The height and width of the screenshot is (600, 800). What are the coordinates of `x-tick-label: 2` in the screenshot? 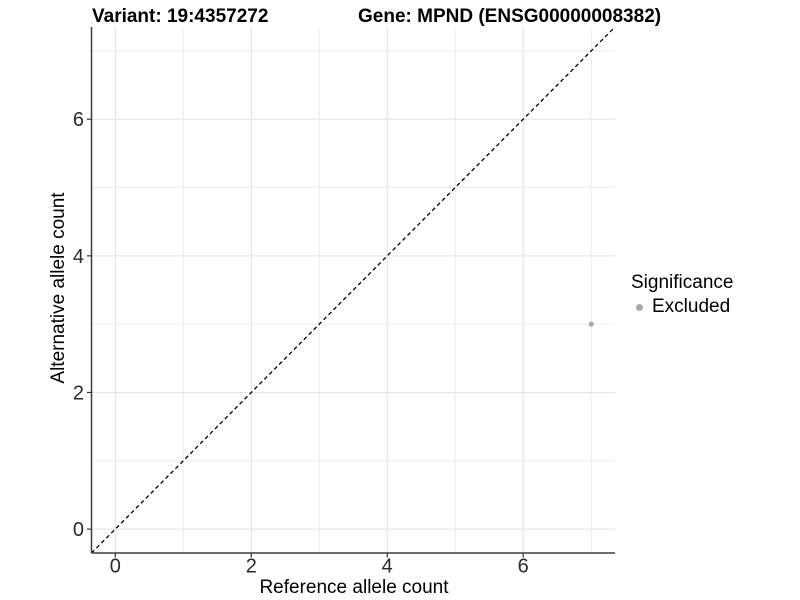 It's located at (251, 567).